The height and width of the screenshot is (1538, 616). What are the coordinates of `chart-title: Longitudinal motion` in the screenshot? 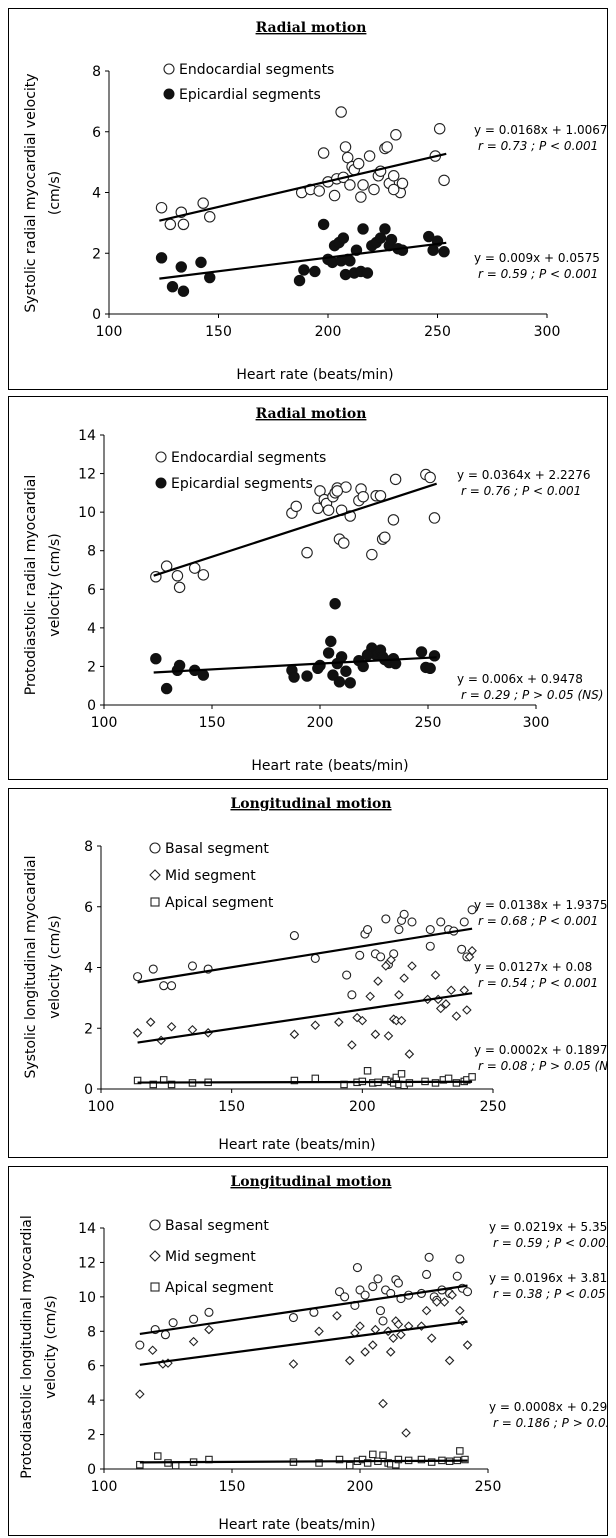 It's located at (310, 1182).